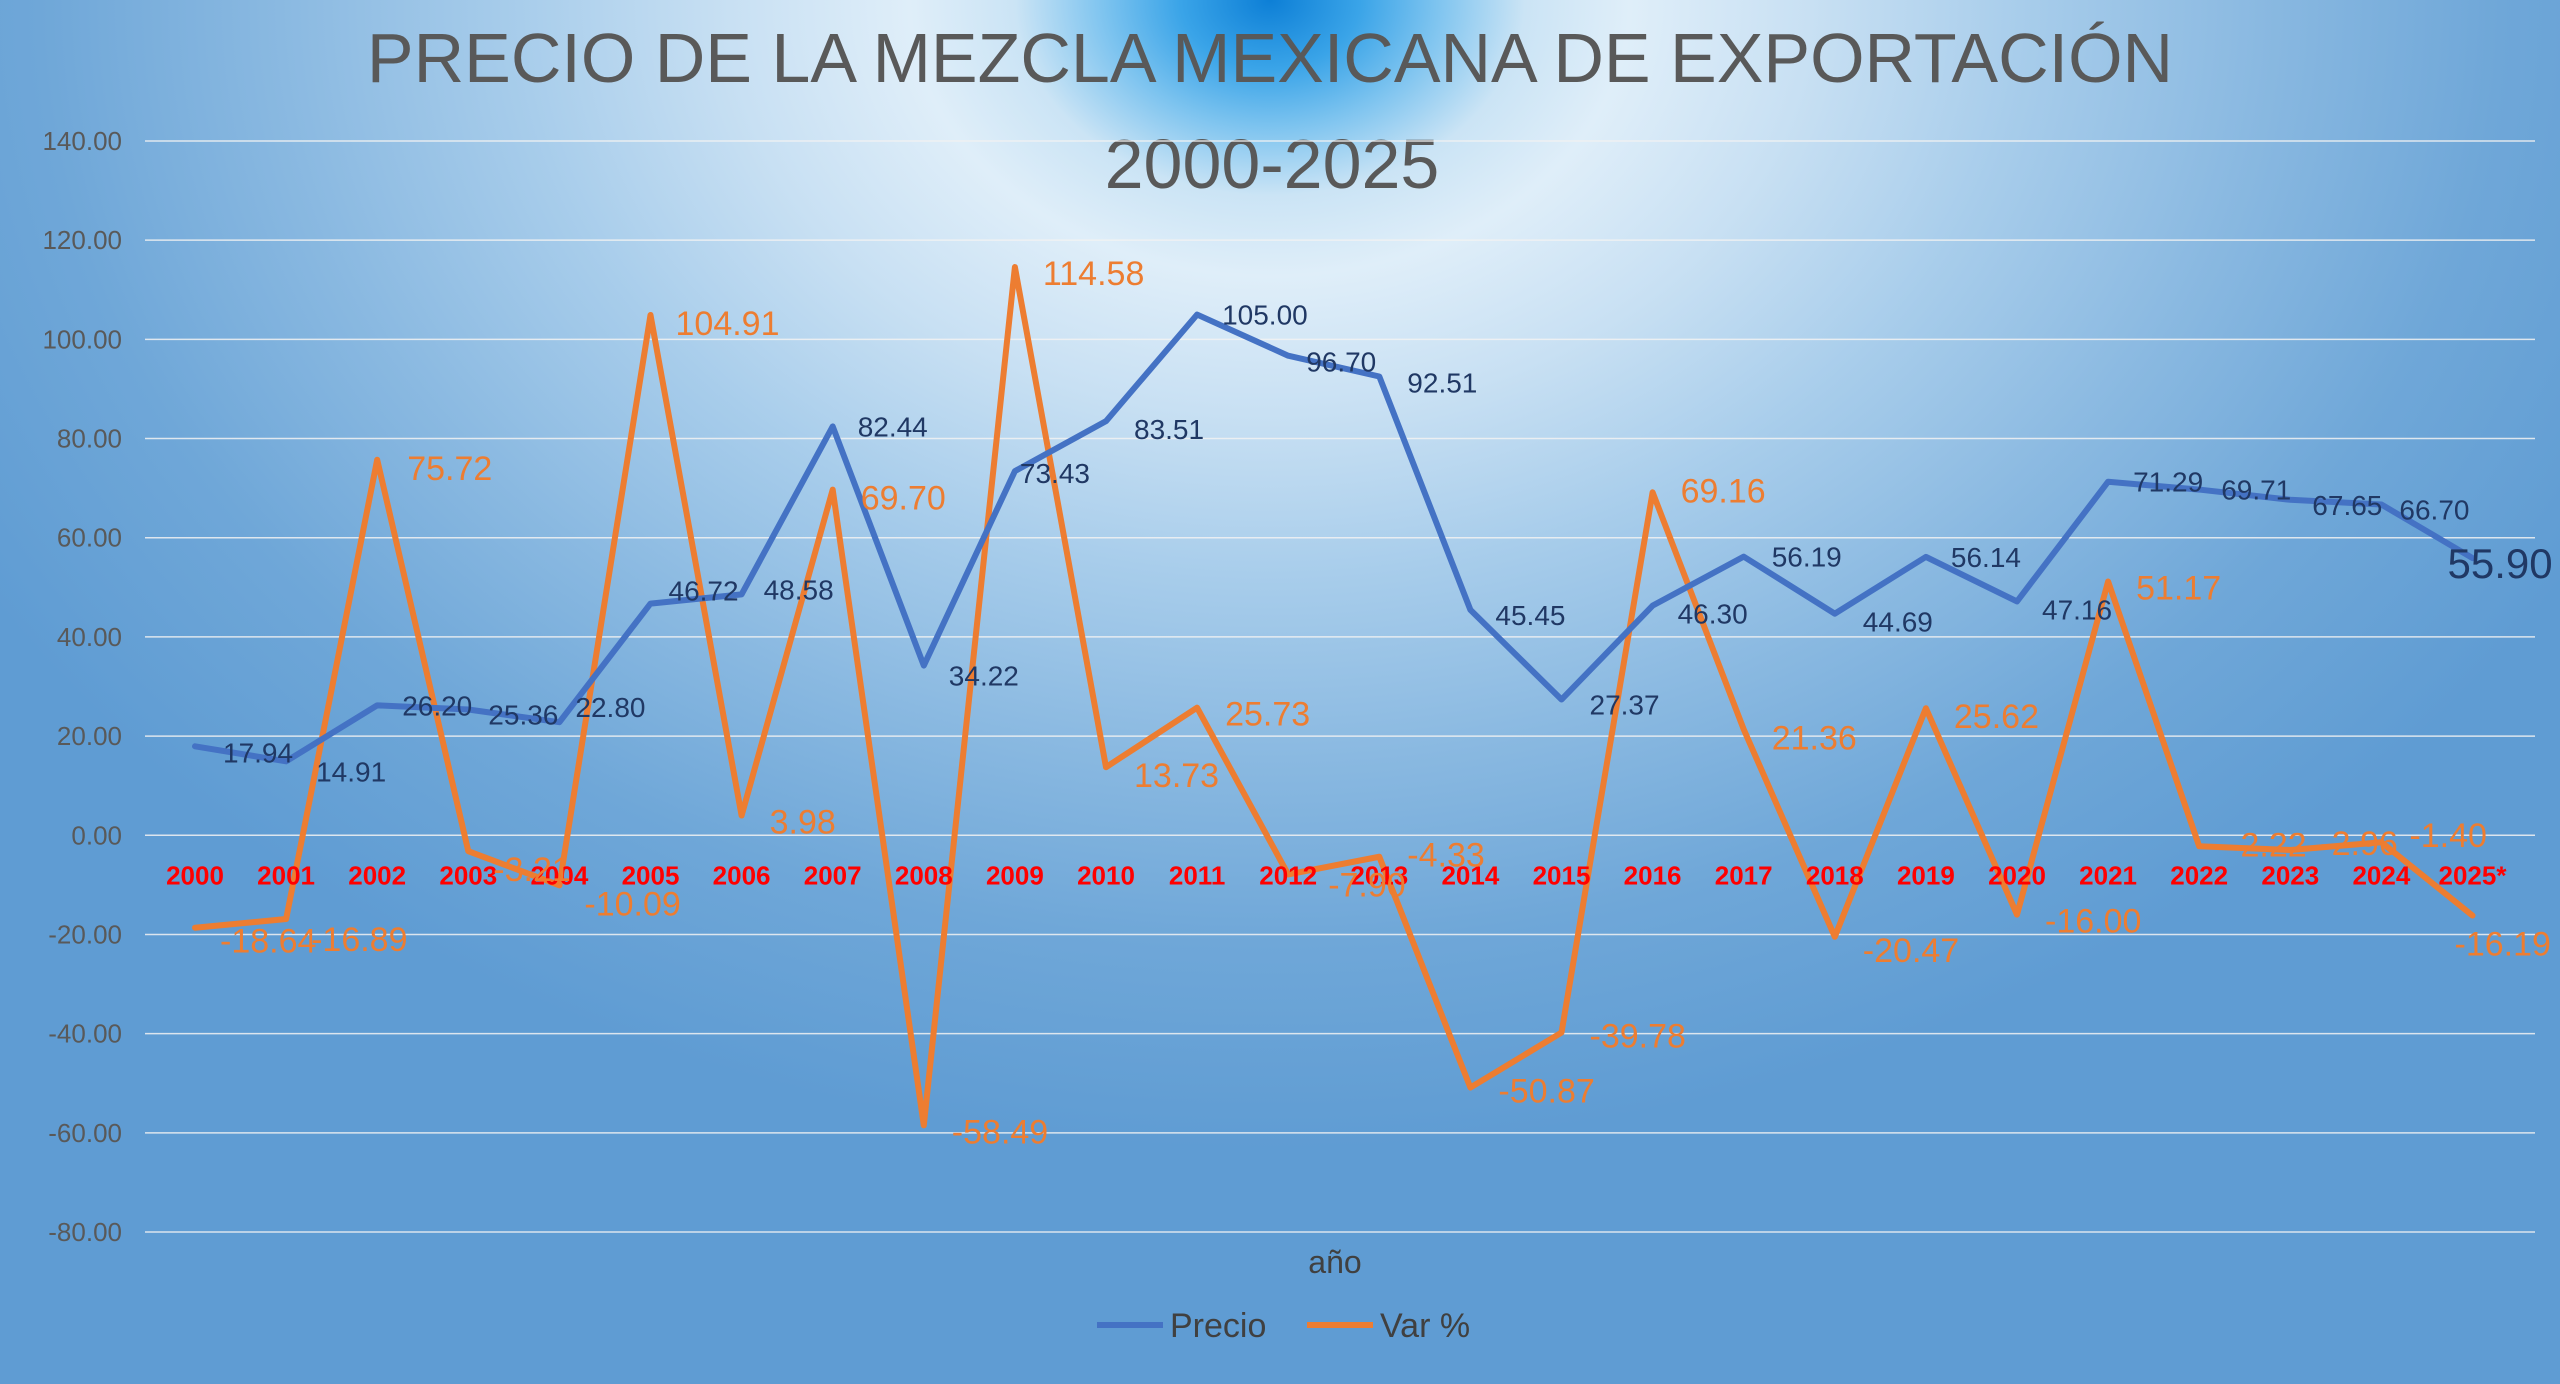 The image size is (2560, 1384). I want to click on var-data-label: -1.40, so click(2448, 836).